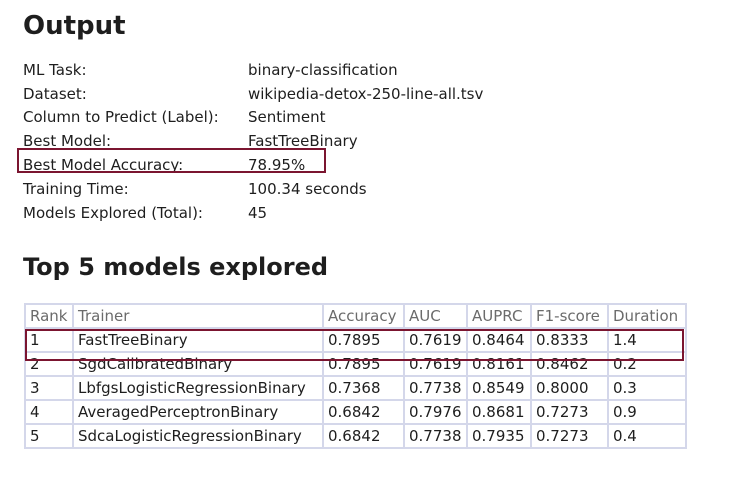  I want to click on cell-auprc: 0.8549, so click(499, 388).